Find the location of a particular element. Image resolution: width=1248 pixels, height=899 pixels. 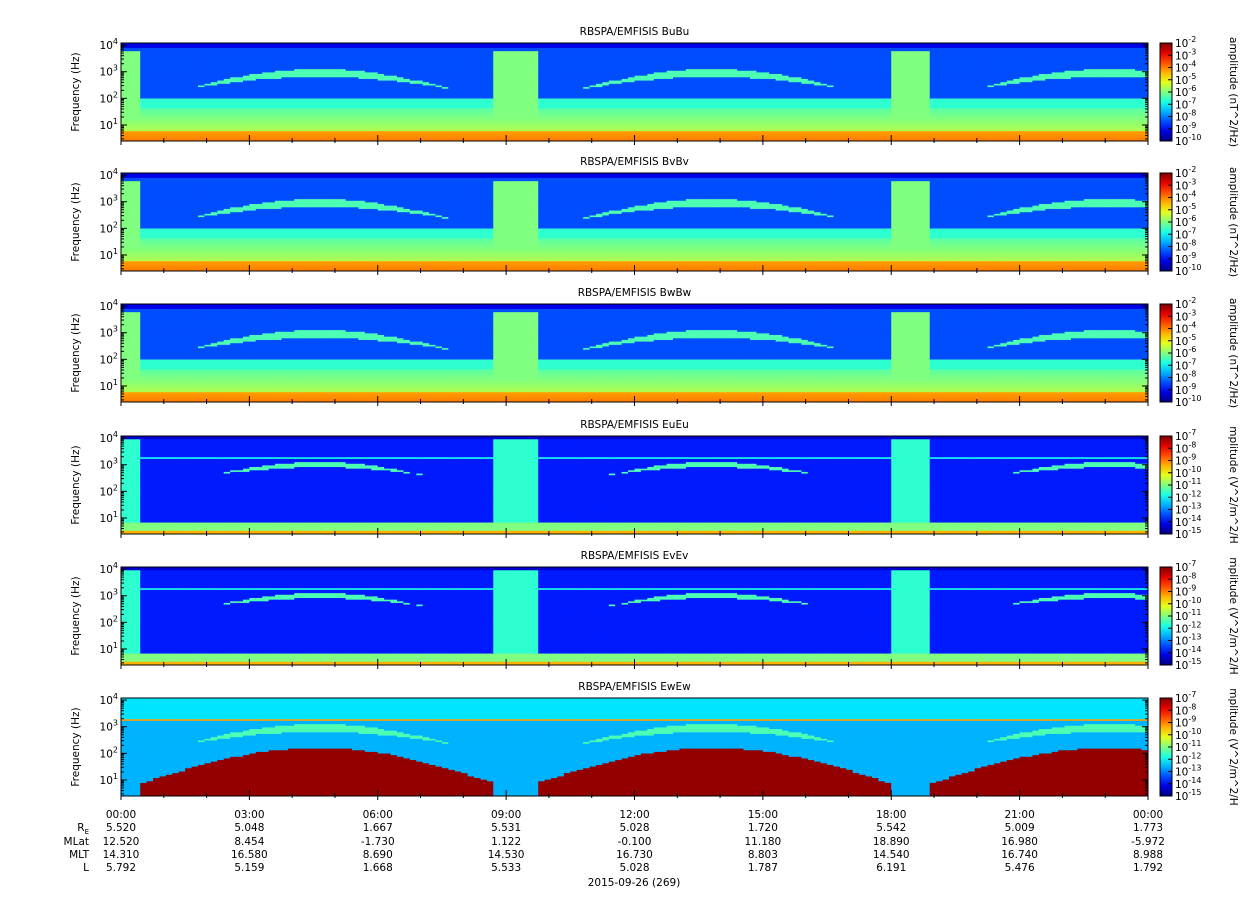

ephemeris-label: MLT is located at coordinates (79, 855).